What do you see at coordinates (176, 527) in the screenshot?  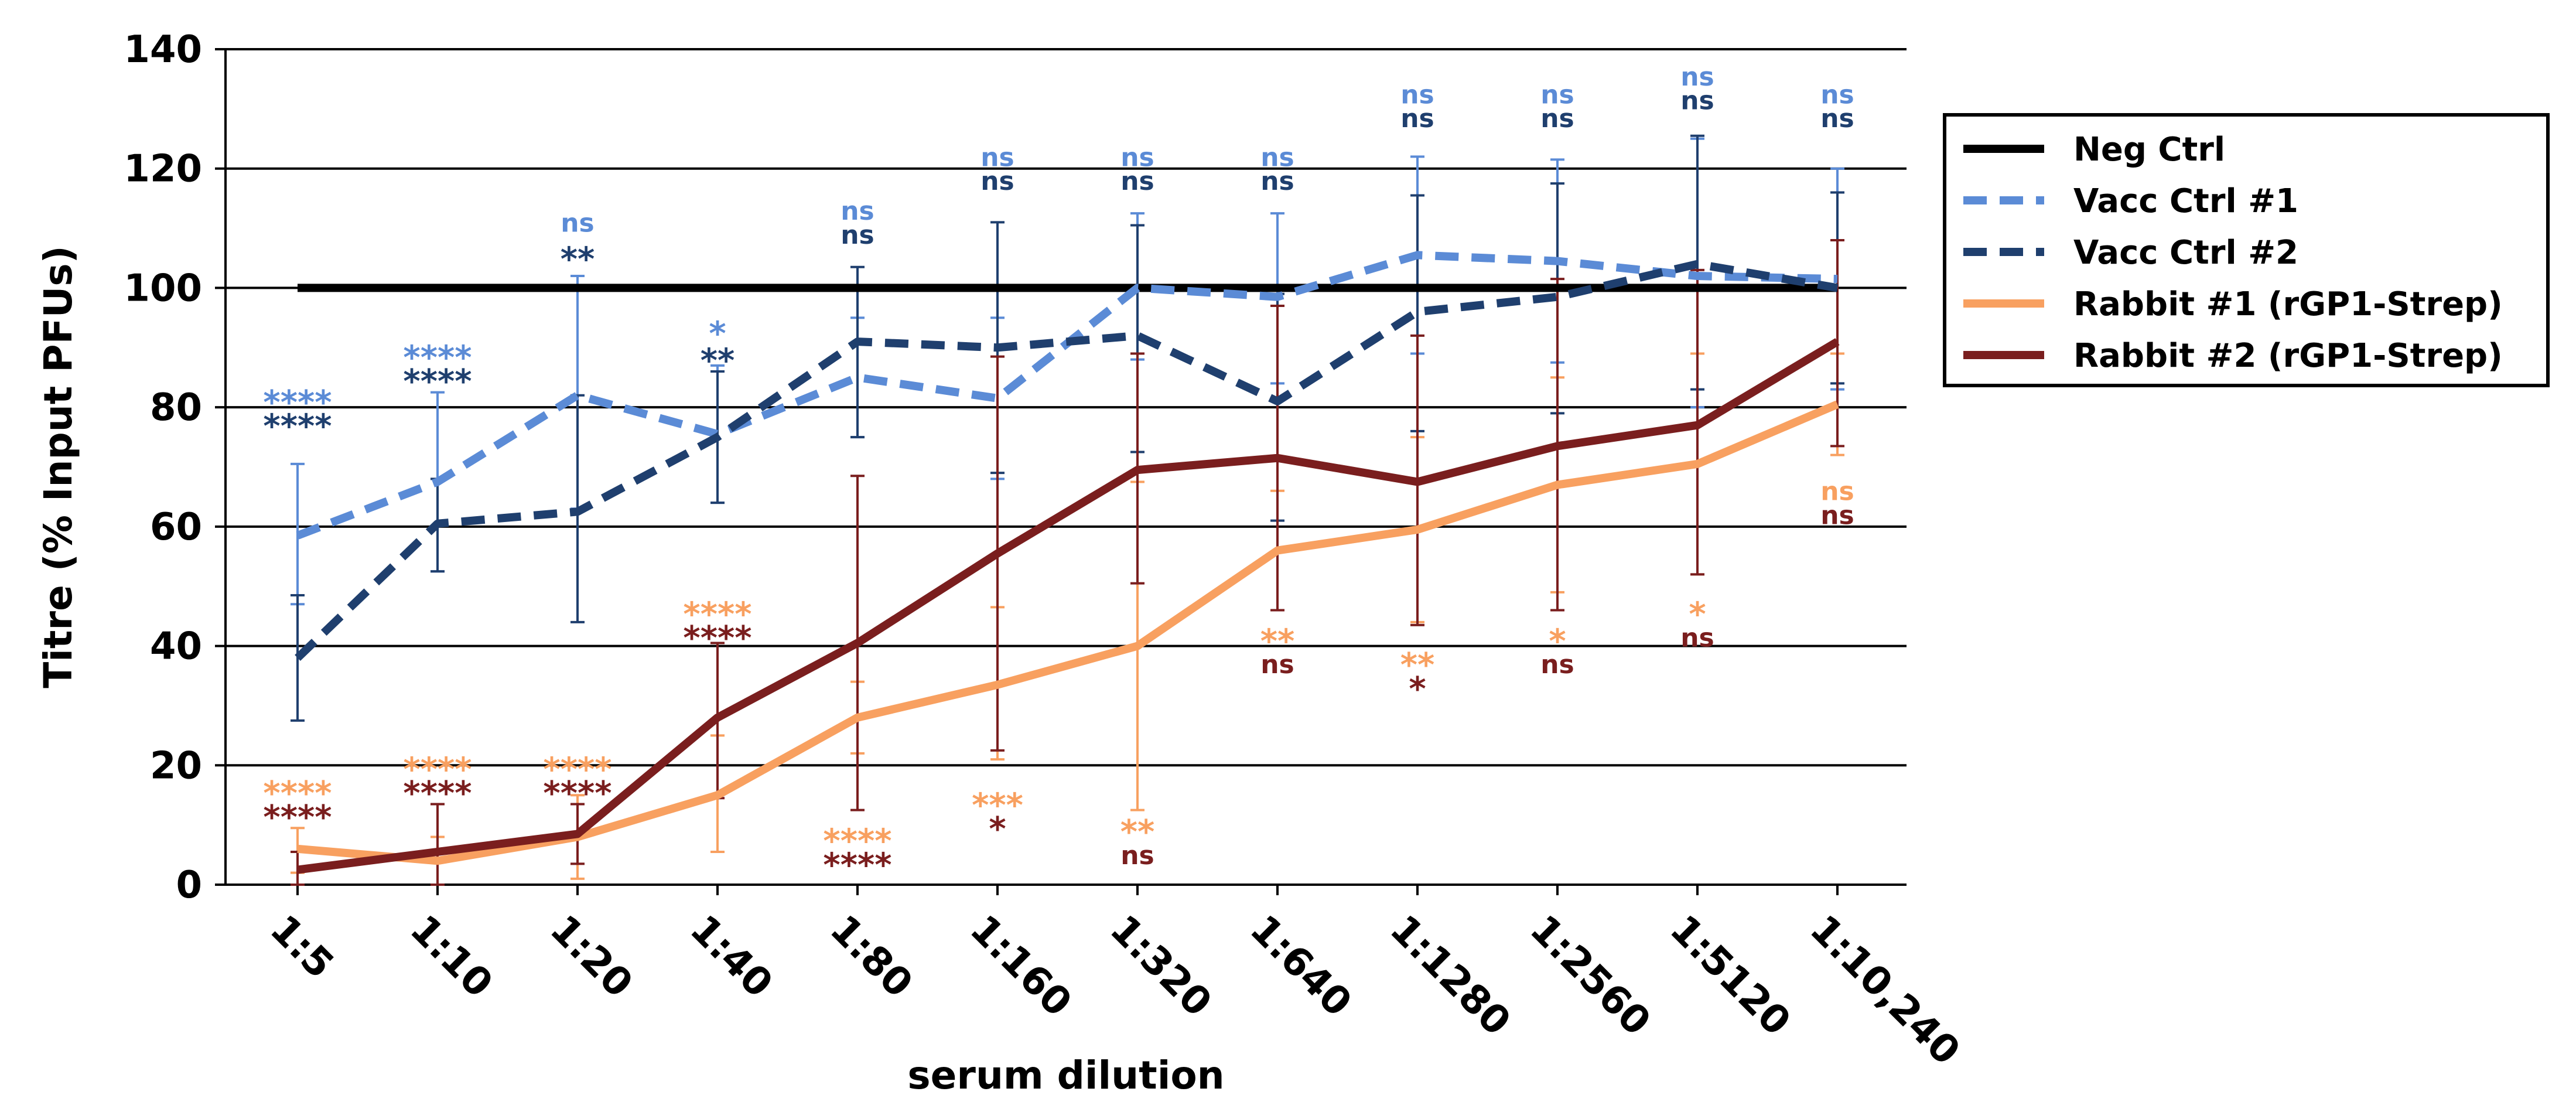 I see `y-tick-label: 60` at bounding box center [176, 527].